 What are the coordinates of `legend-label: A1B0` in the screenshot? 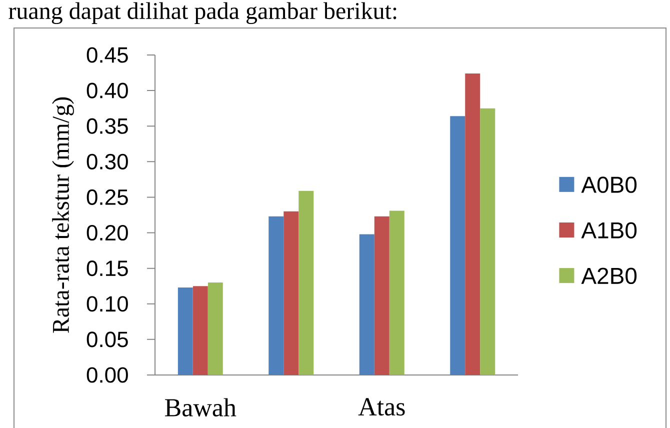 It's located at (609, 230).